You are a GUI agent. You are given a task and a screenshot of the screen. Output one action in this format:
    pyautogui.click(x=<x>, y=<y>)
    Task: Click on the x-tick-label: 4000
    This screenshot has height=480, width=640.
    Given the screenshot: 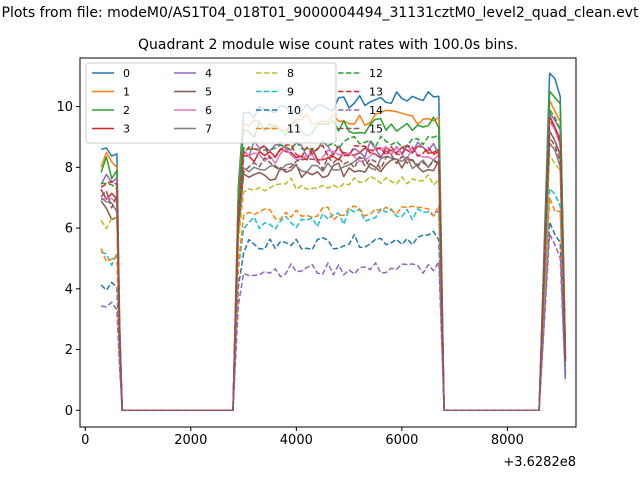 What is the action you would take?
    pyautogui.click(x=296, y=440)
    